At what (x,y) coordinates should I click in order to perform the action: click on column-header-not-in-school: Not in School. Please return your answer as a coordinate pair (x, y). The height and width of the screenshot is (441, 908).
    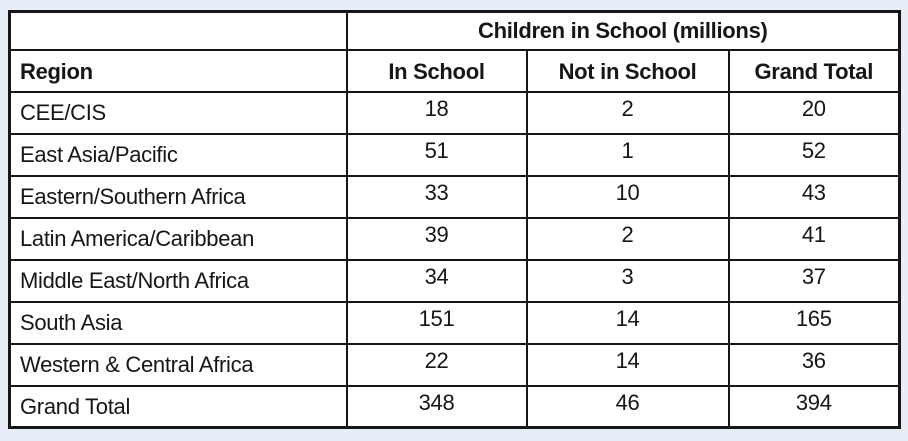
    Looking at the image, I should click on (627, 70).